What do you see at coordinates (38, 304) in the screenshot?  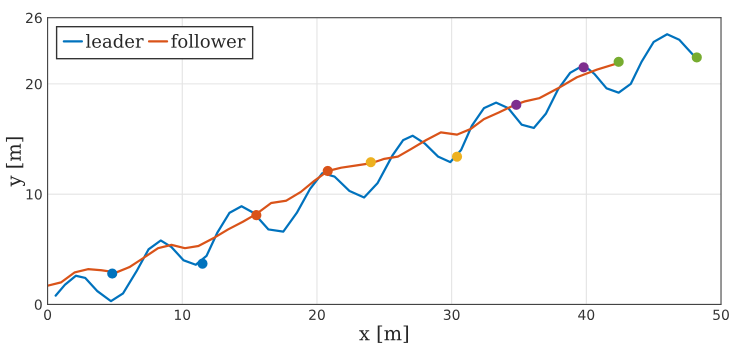 I see `y-tick-label: 0` at bounding box center [38, 304].